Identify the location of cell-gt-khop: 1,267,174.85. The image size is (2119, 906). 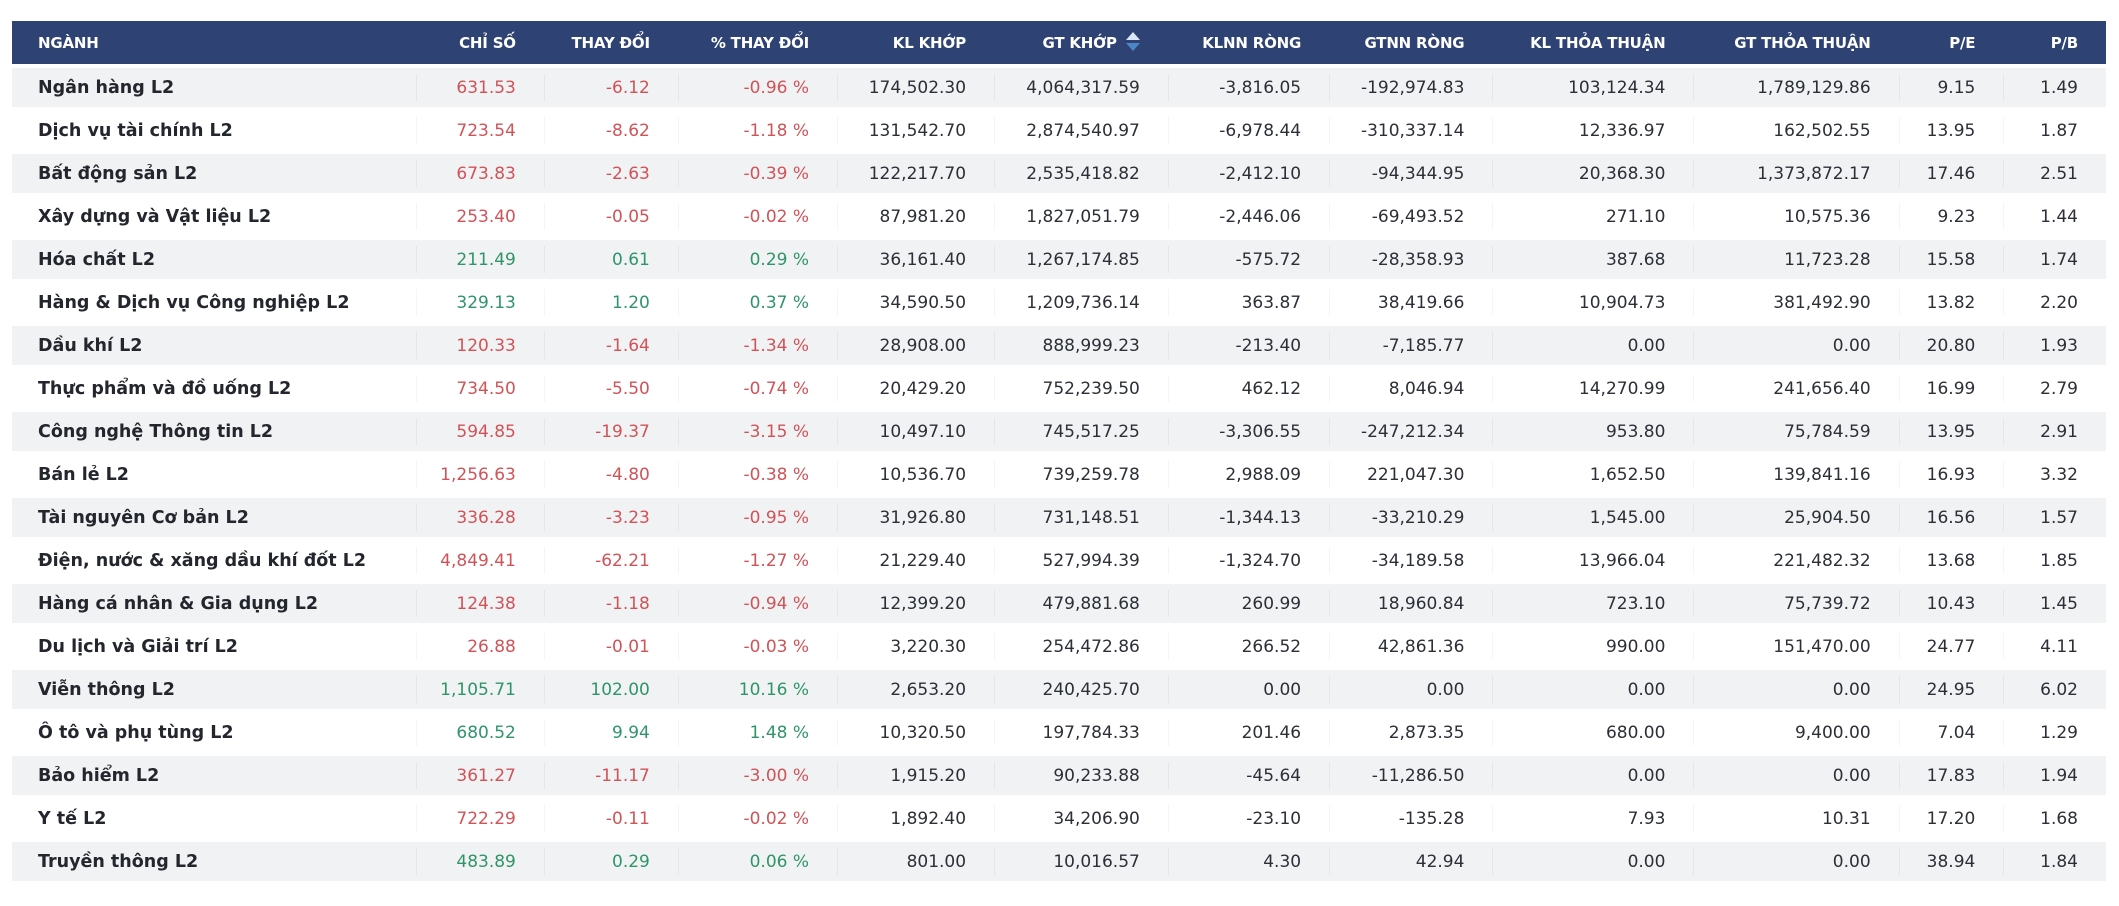
(1081, 260).